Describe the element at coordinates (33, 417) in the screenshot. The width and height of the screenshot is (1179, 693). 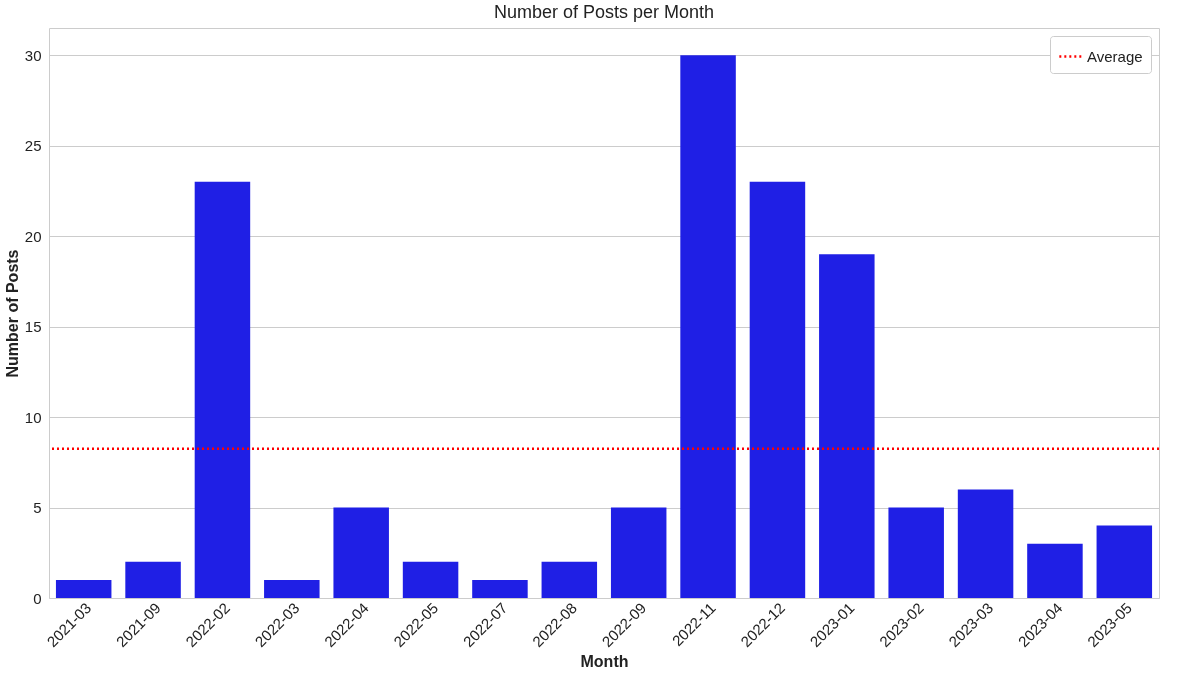
I see `y-tick-label: 10` at that location.